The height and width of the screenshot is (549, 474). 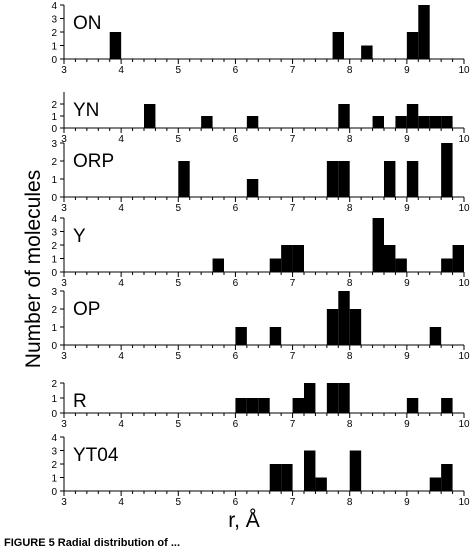 I want to click on panel-label: OP, so click(x=86, y=309).